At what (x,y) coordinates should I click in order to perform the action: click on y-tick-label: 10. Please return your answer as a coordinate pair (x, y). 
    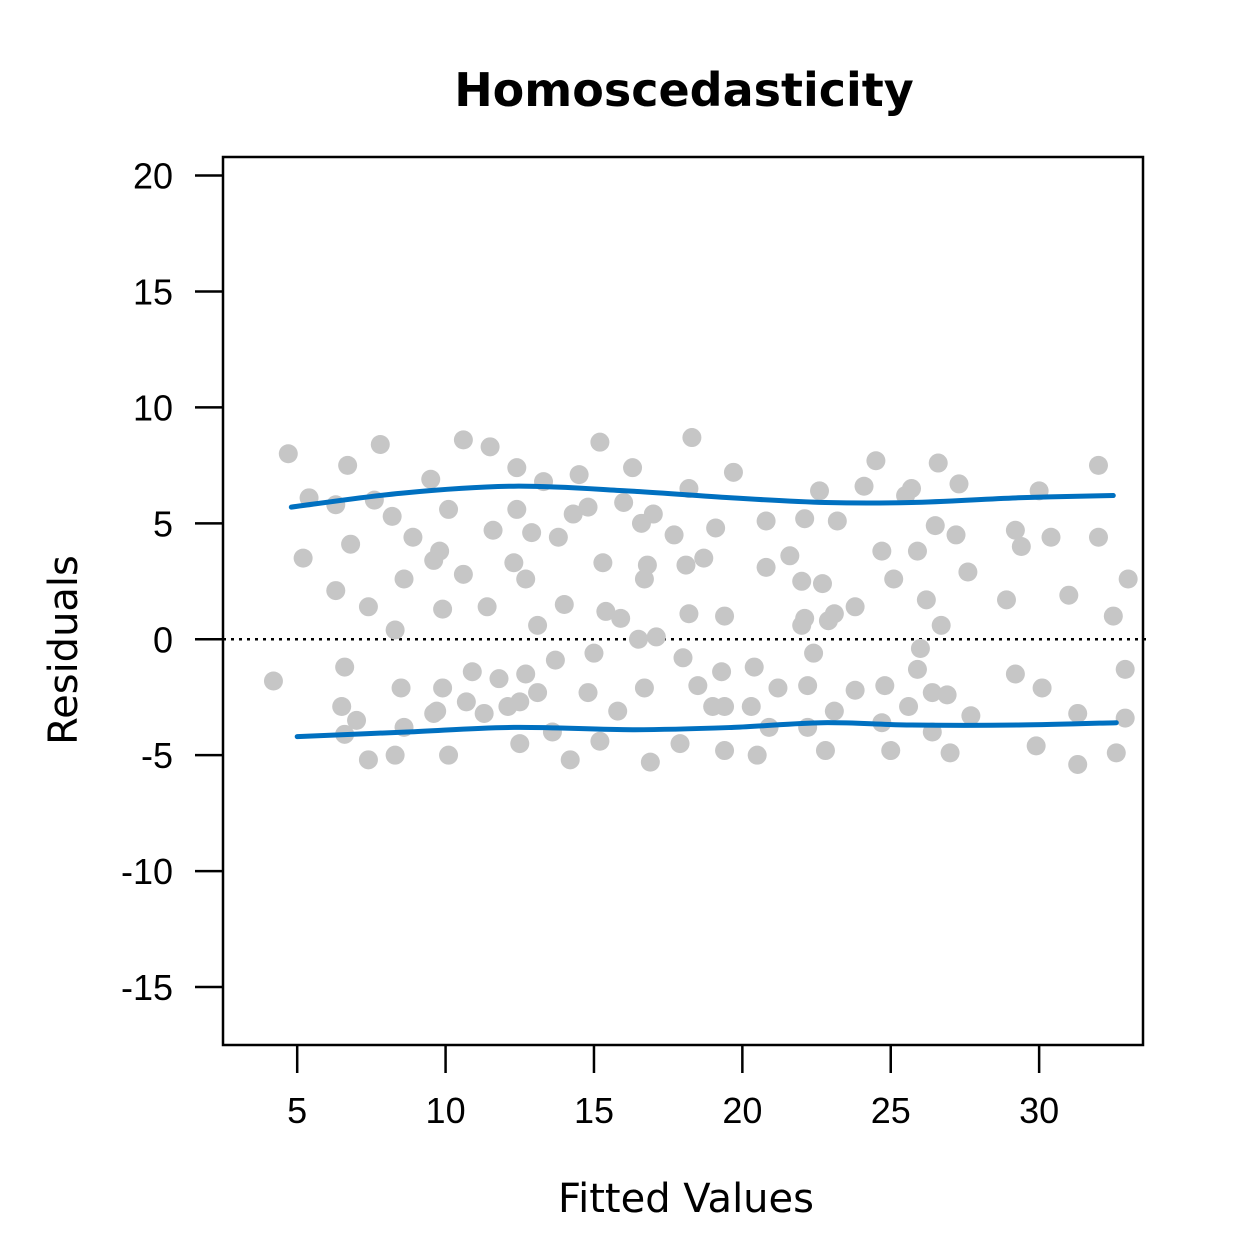
    Looking at the image, I should click on (153, 407).